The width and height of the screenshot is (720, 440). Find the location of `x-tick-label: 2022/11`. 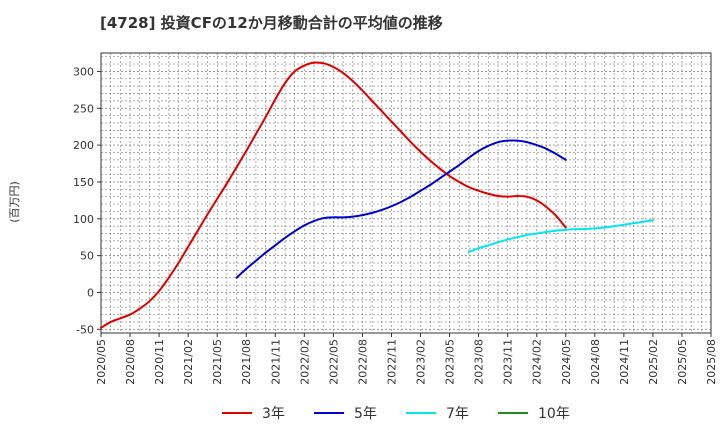

x-tick-label: 2022/11 is located at coordinates (391, 362).